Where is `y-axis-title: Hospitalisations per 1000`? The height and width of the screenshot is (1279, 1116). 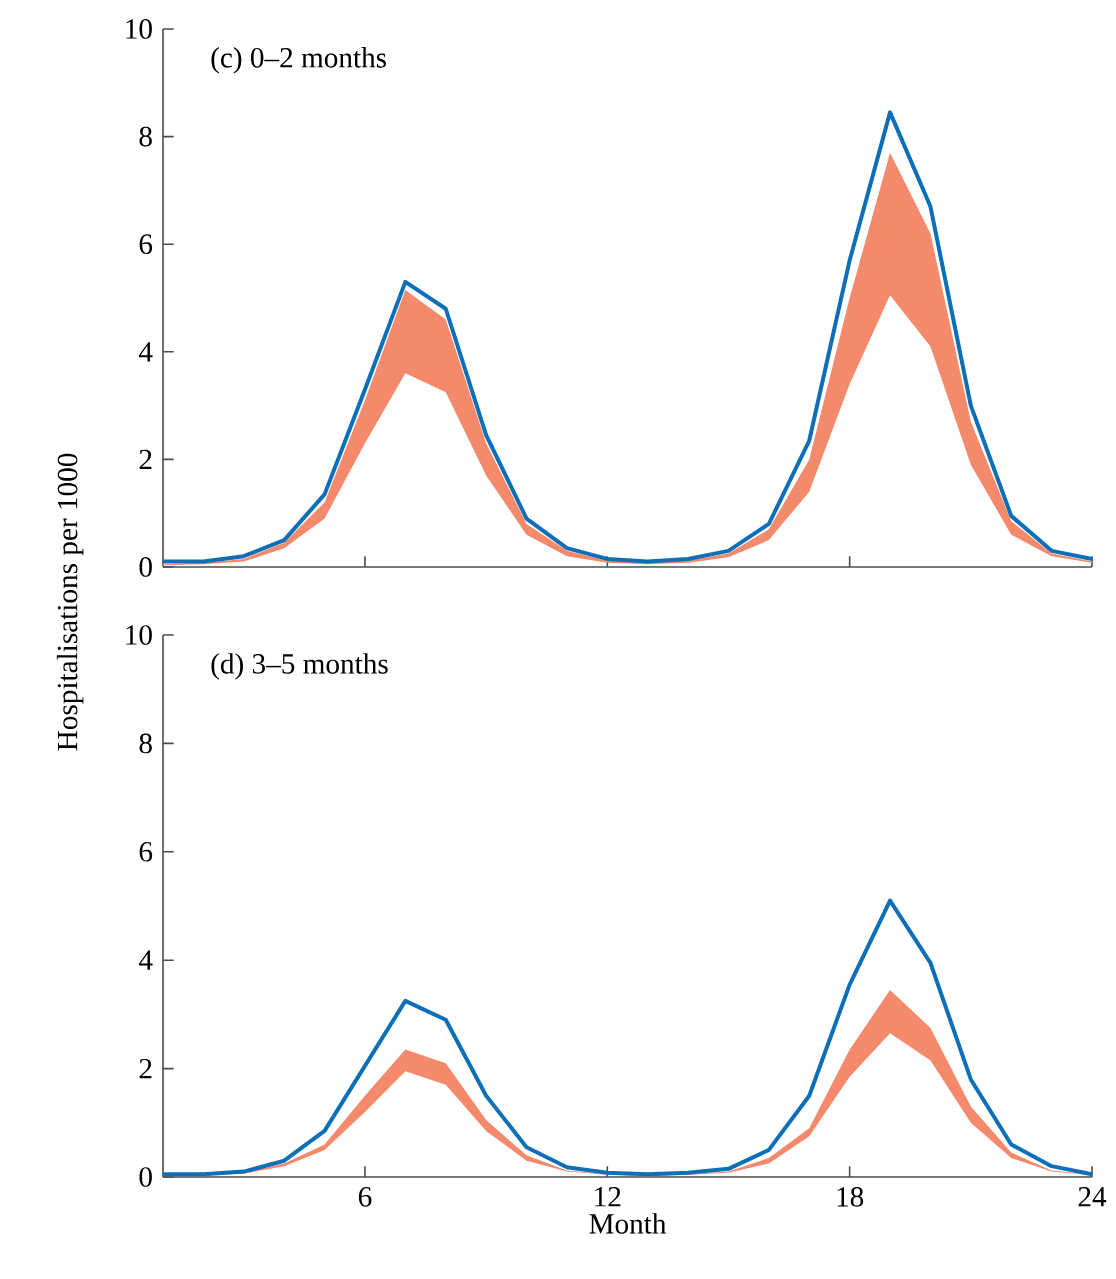 y-axis-title: Hospitalisations per 1000 is located at coordinates (70, 602).